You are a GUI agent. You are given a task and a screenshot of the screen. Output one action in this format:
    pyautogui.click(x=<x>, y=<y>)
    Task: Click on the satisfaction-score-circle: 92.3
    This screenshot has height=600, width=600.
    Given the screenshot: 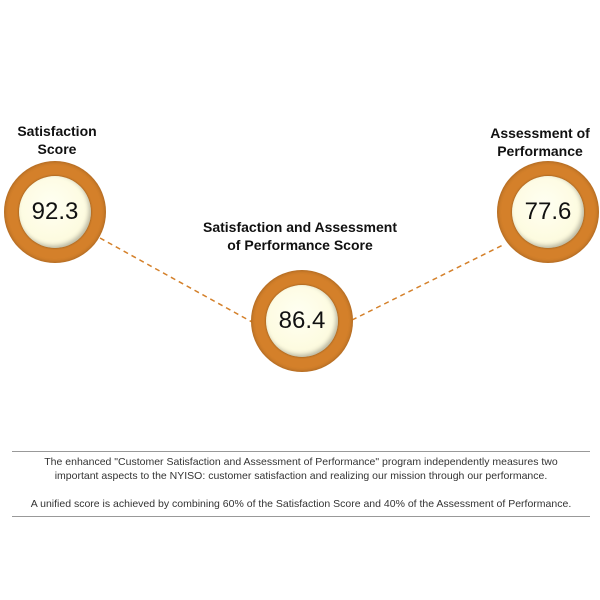 What is the action you would take?
    pyautogui.click(x=55, y=212)
    